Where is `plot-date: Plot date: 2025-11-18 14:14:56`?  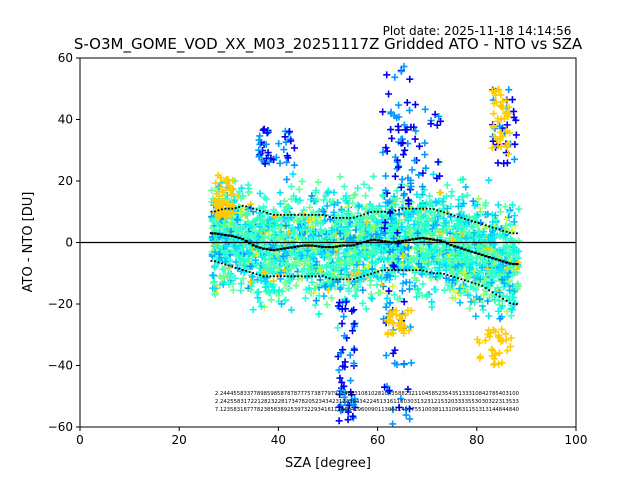 plot-date: Plot date: 2025-11-18 14:14:56 is located at coordinates (477, 31).